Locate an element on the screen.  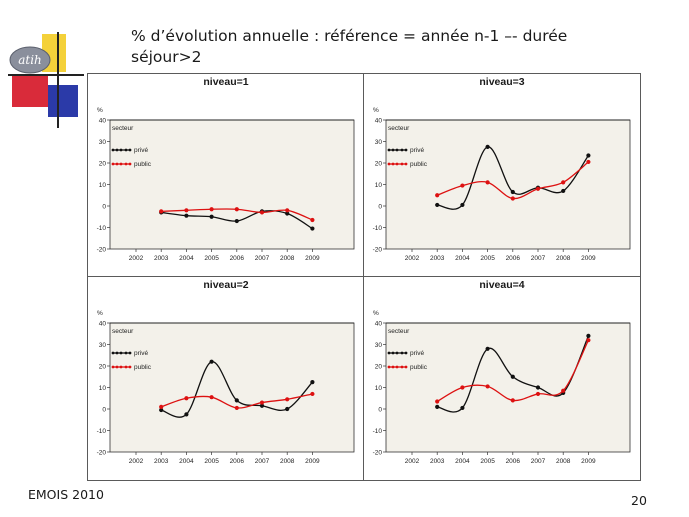
logo-blue-block is located at coordinates (63, 101).